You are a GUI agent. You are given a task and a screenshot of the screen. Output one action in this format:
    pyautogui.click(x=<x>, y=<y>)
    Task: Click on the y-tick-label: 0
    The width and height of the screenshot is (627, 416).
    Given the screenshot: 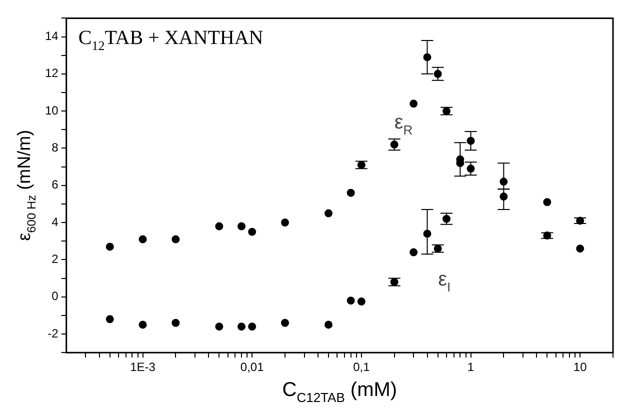 What is the action you would take?
    pyautogui.click(x=55, y=296)
    